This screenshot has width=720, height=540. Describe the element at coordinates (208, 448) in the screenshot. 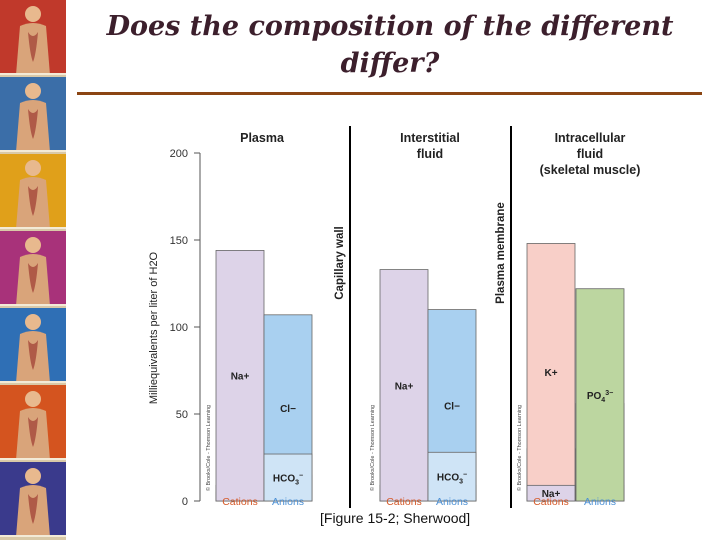

I see `credit-1: © Brooks/Cole - Thomson Learning` at that location.